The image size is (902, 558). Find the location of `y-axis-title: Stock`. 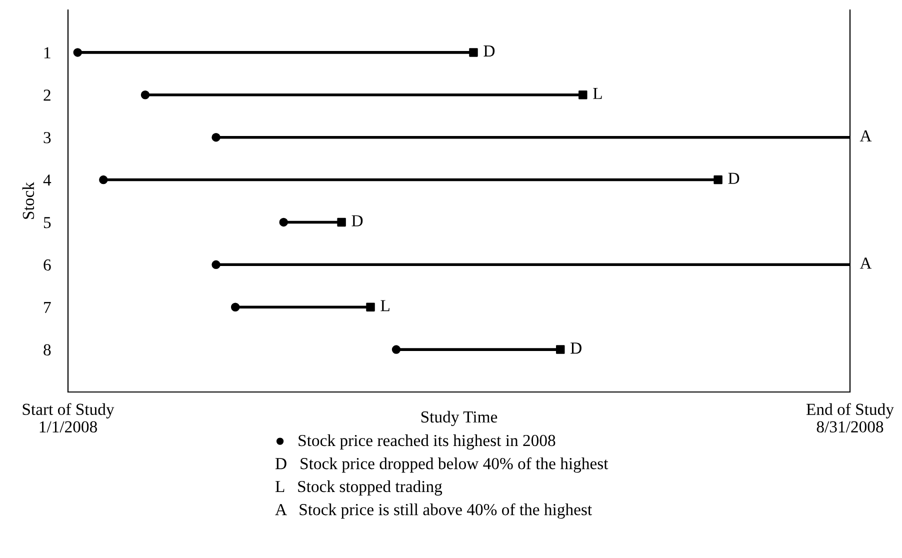

y-axis-title: Stock is located at coordinates (28, 200).